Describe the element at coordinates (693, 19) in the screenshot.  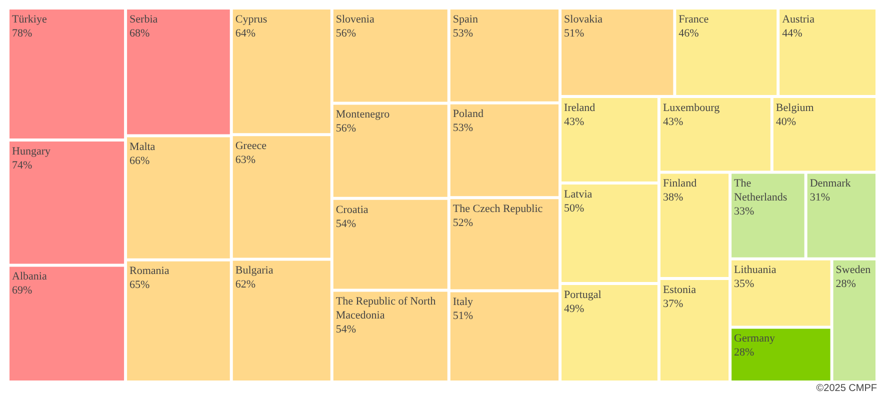
I see `category-label: France` at that location.